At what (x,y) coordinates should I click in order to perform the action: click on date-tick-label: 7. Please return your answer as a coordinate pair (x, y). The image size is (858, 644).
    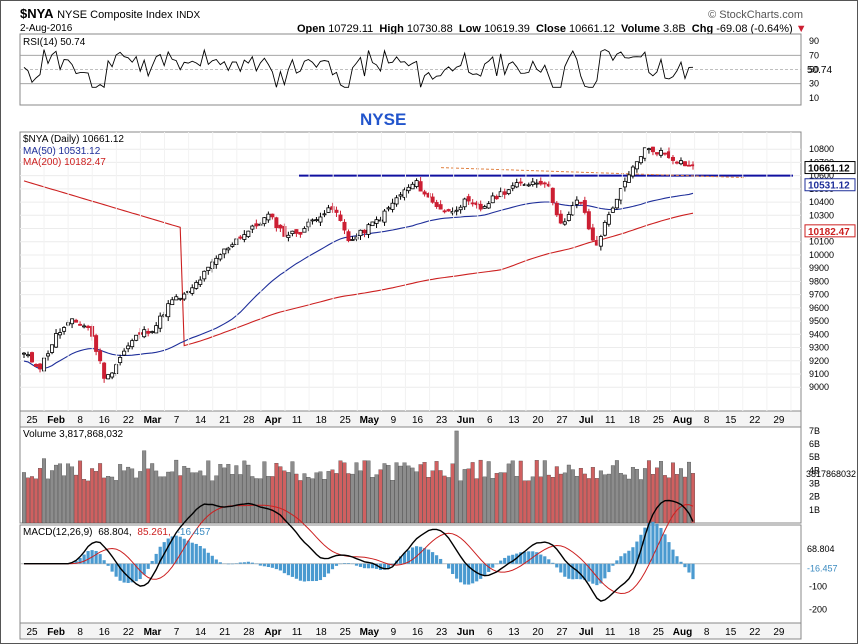
    Looking at the image, I should click on (177, 420).